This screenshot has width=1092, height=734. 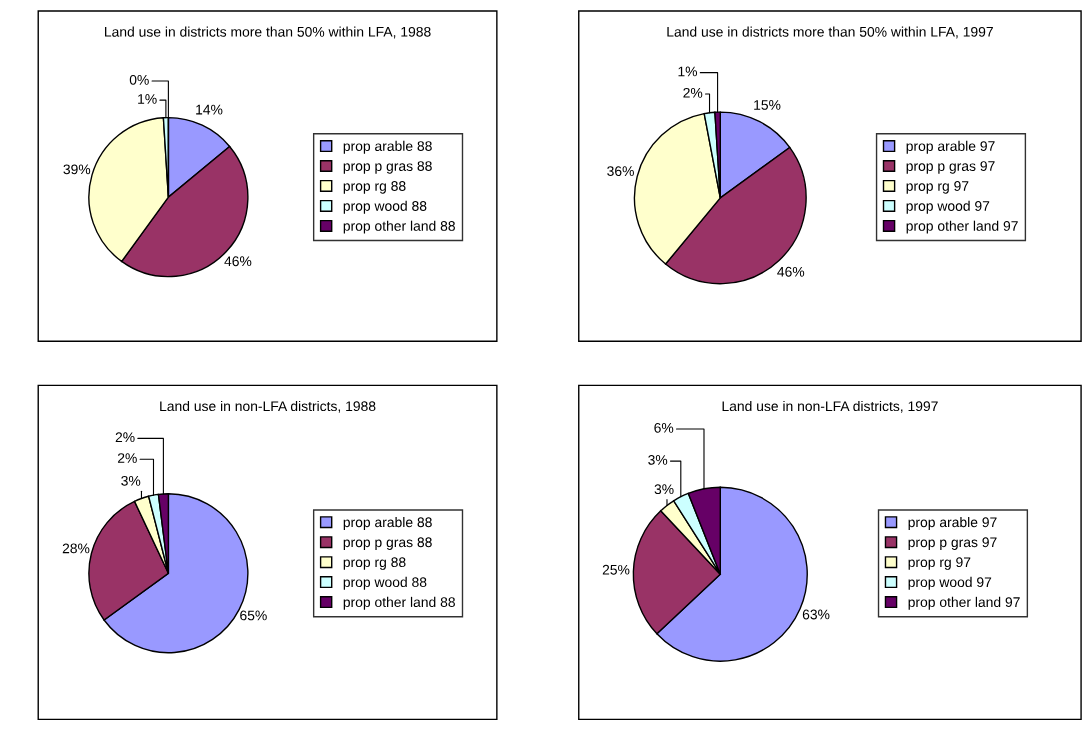 I want to click on data-label: 25%, so click(x=616, y=569).